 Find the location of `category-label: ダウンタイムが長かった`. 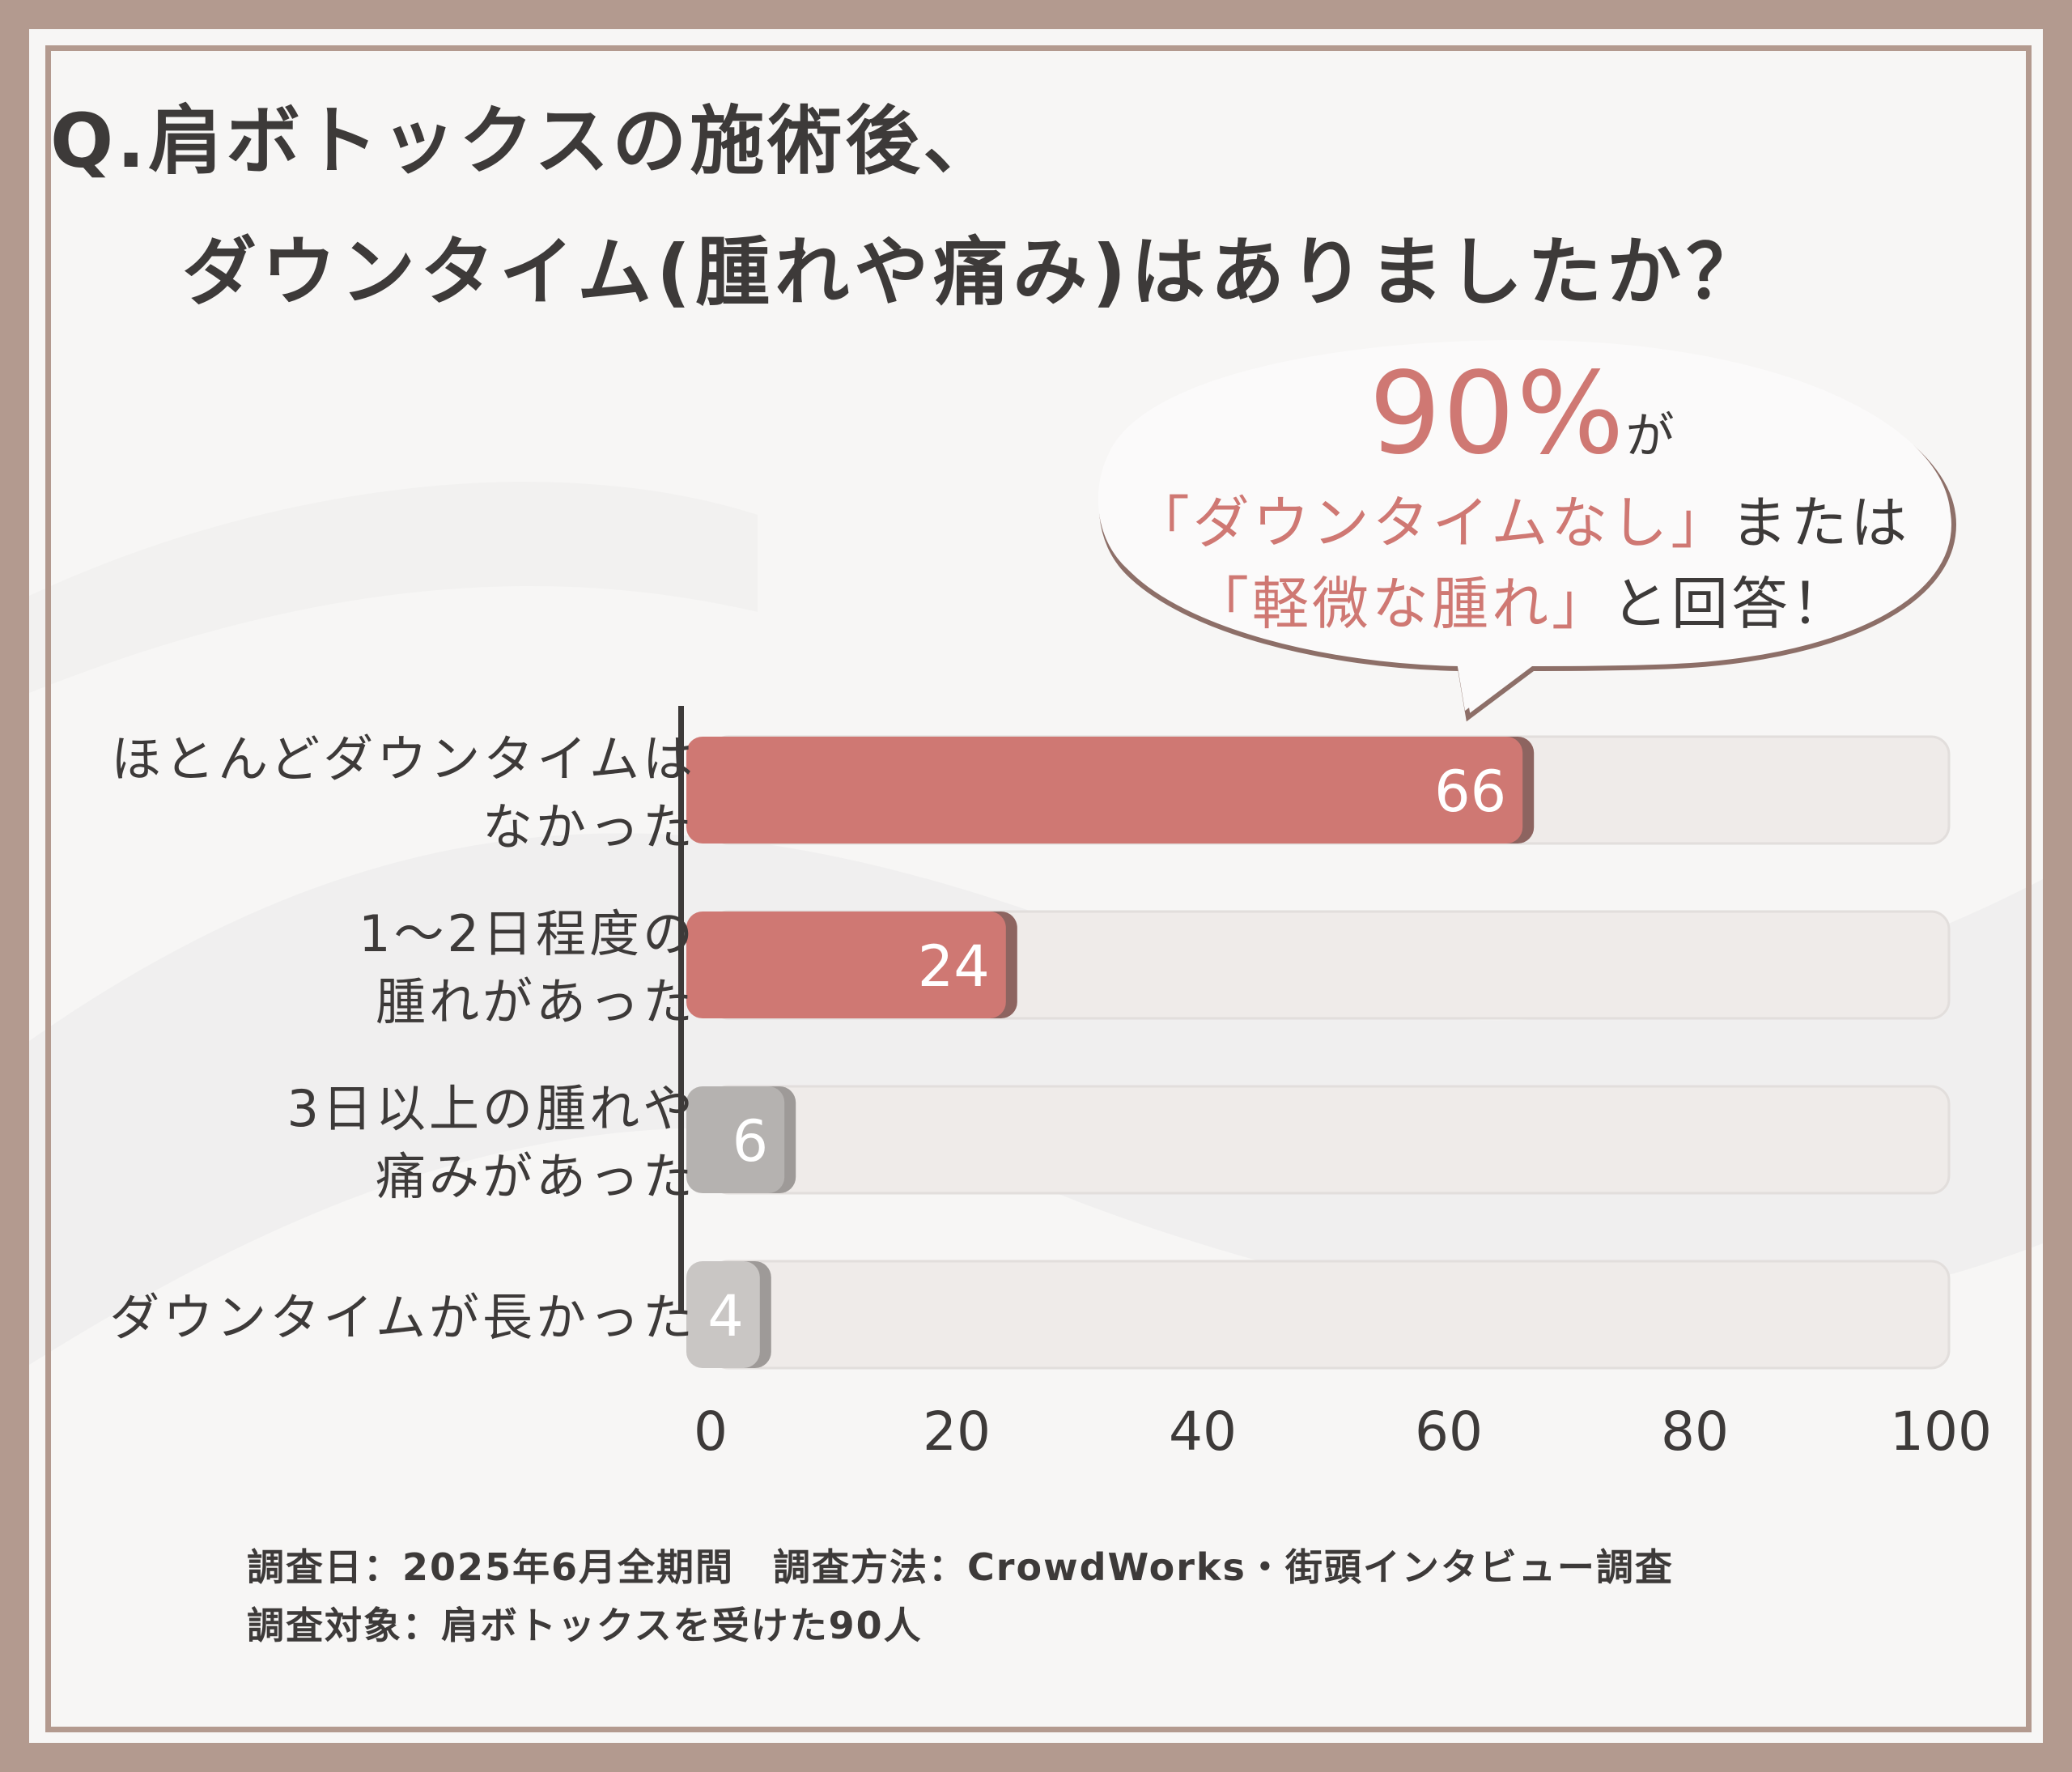

category-label: ダウンタイムが長かった is located at coordinates (372, 1318).